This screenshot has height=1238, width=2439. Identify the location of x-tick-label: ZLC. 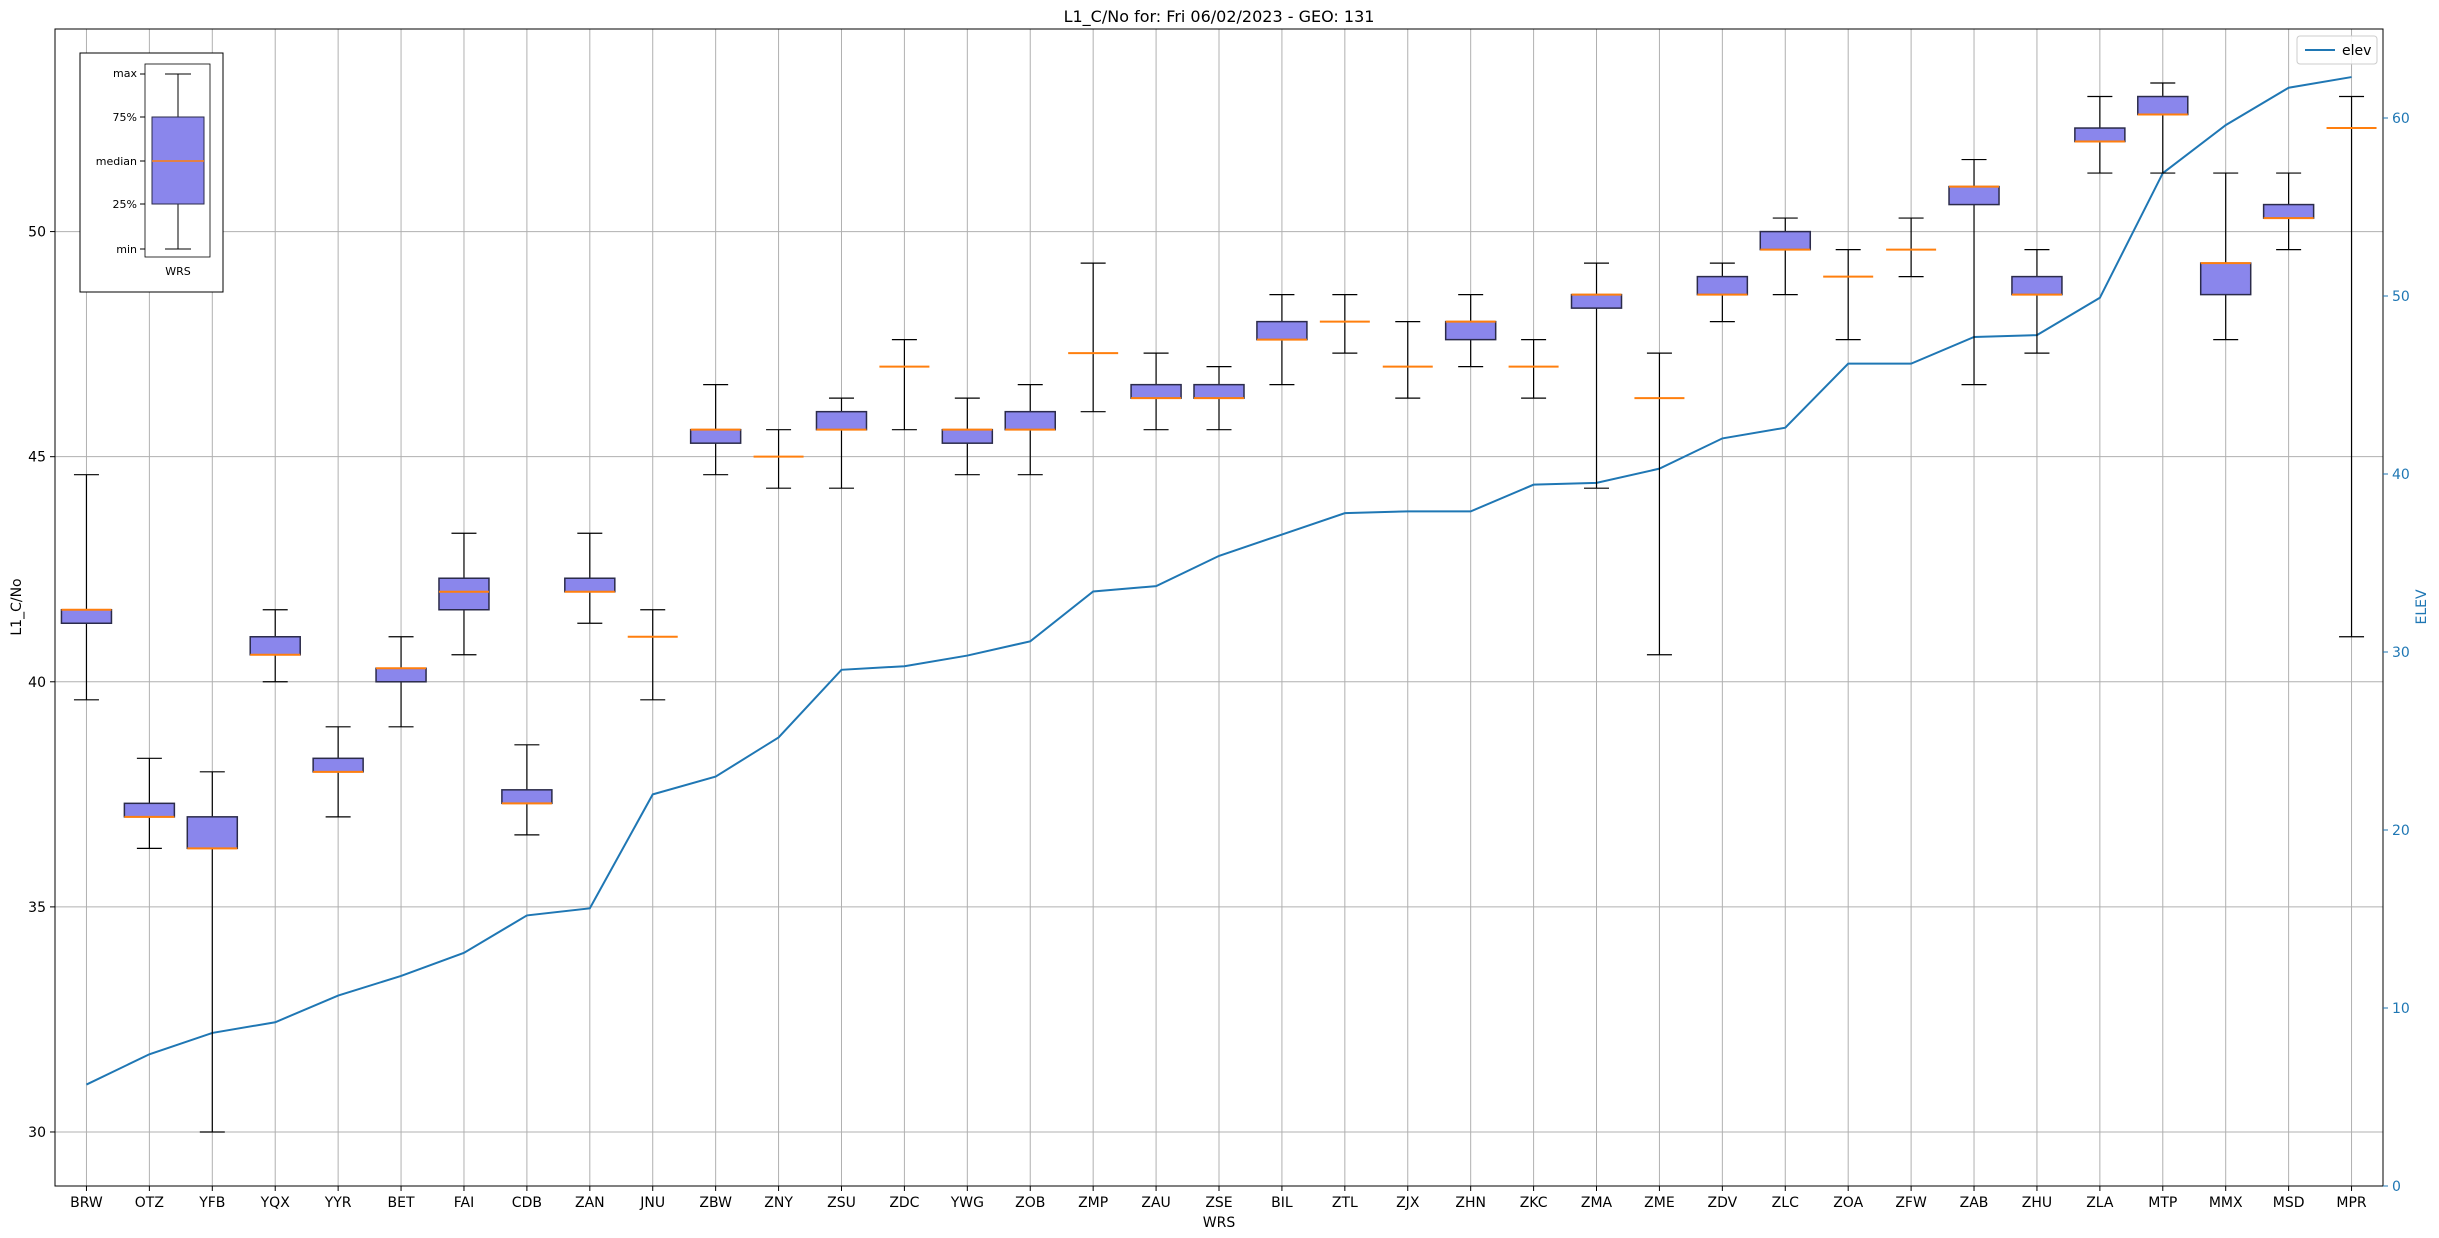
(1785, 1203).